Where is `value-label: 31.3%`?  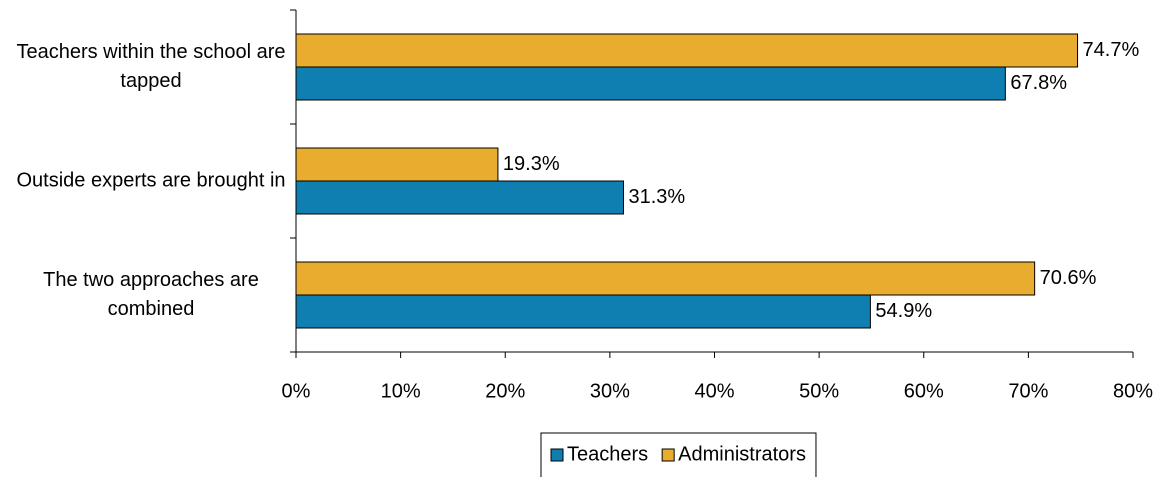 value-label: 31.3% is located at coordinates (656, 197).